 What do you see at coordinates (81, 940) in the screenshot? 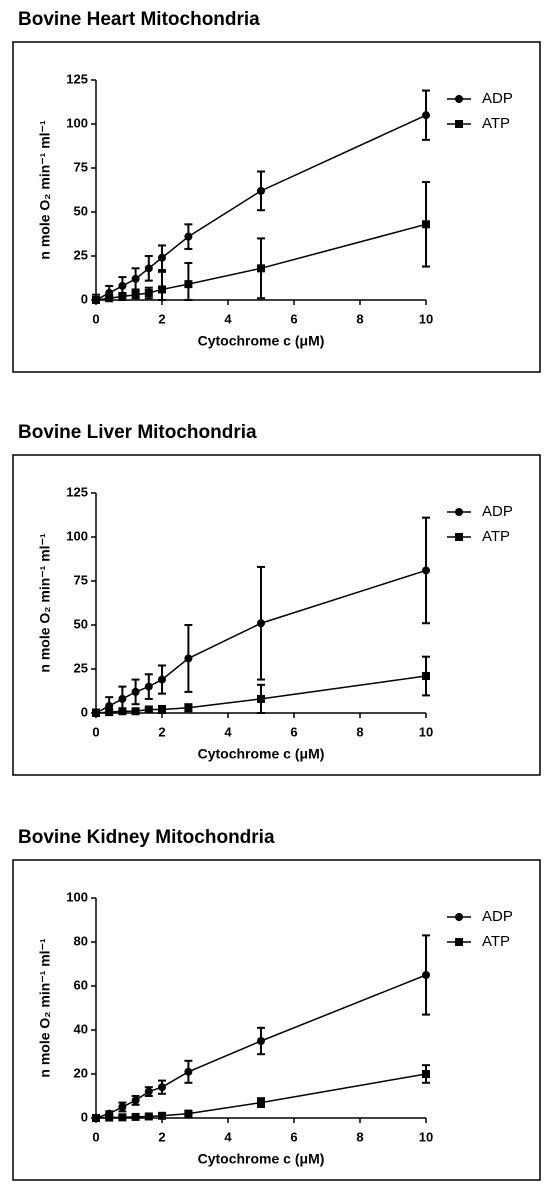
I see `y-tick-label: 80` at bounding box center [81, 940].